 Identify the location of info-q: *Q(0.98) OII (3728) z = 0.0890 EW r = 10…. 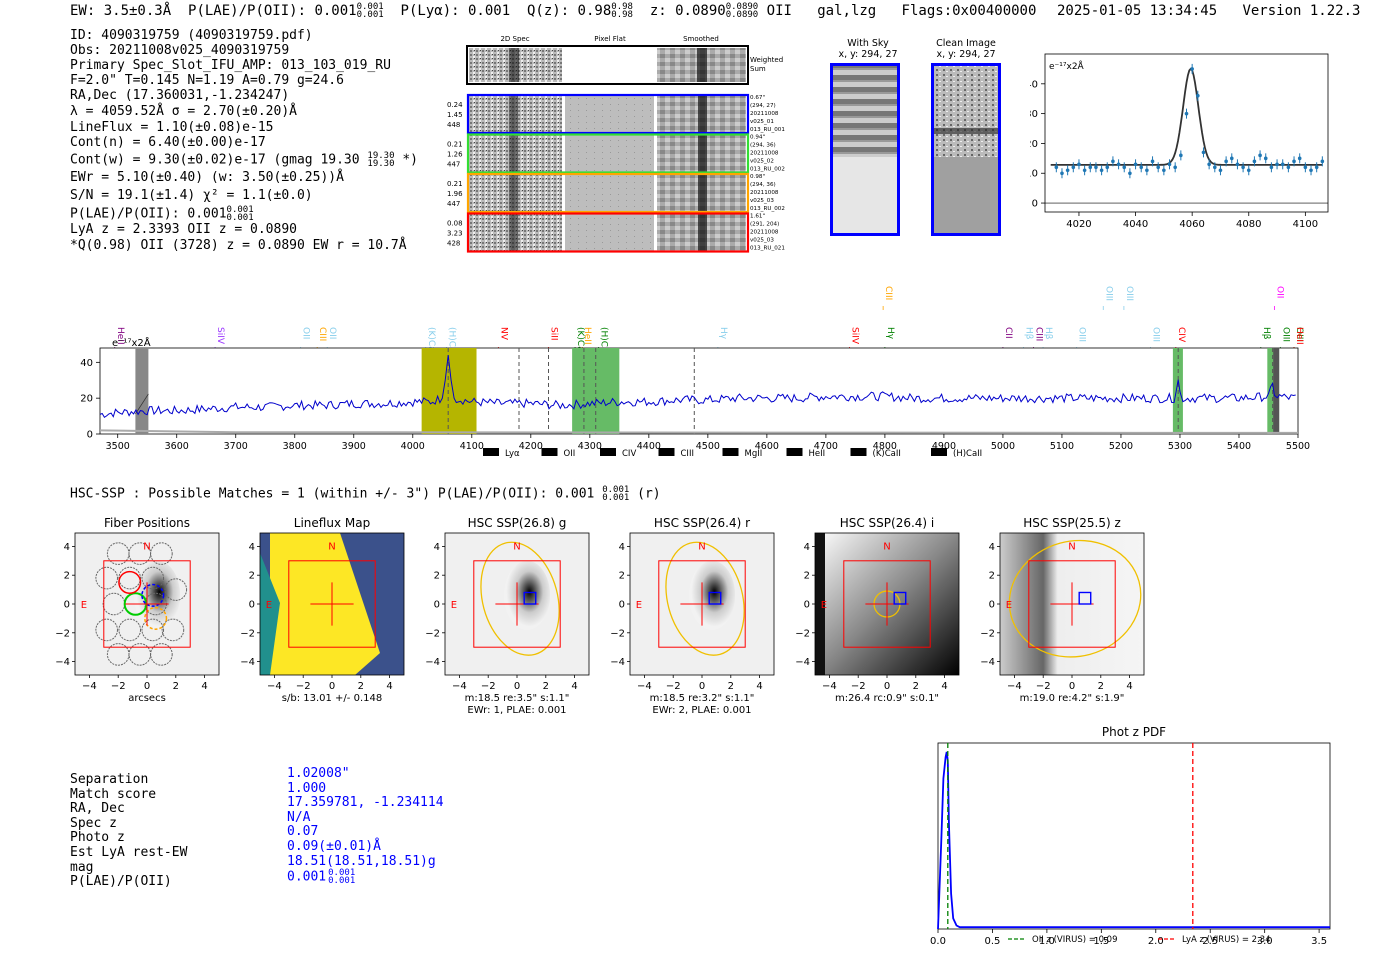
(238, 245).